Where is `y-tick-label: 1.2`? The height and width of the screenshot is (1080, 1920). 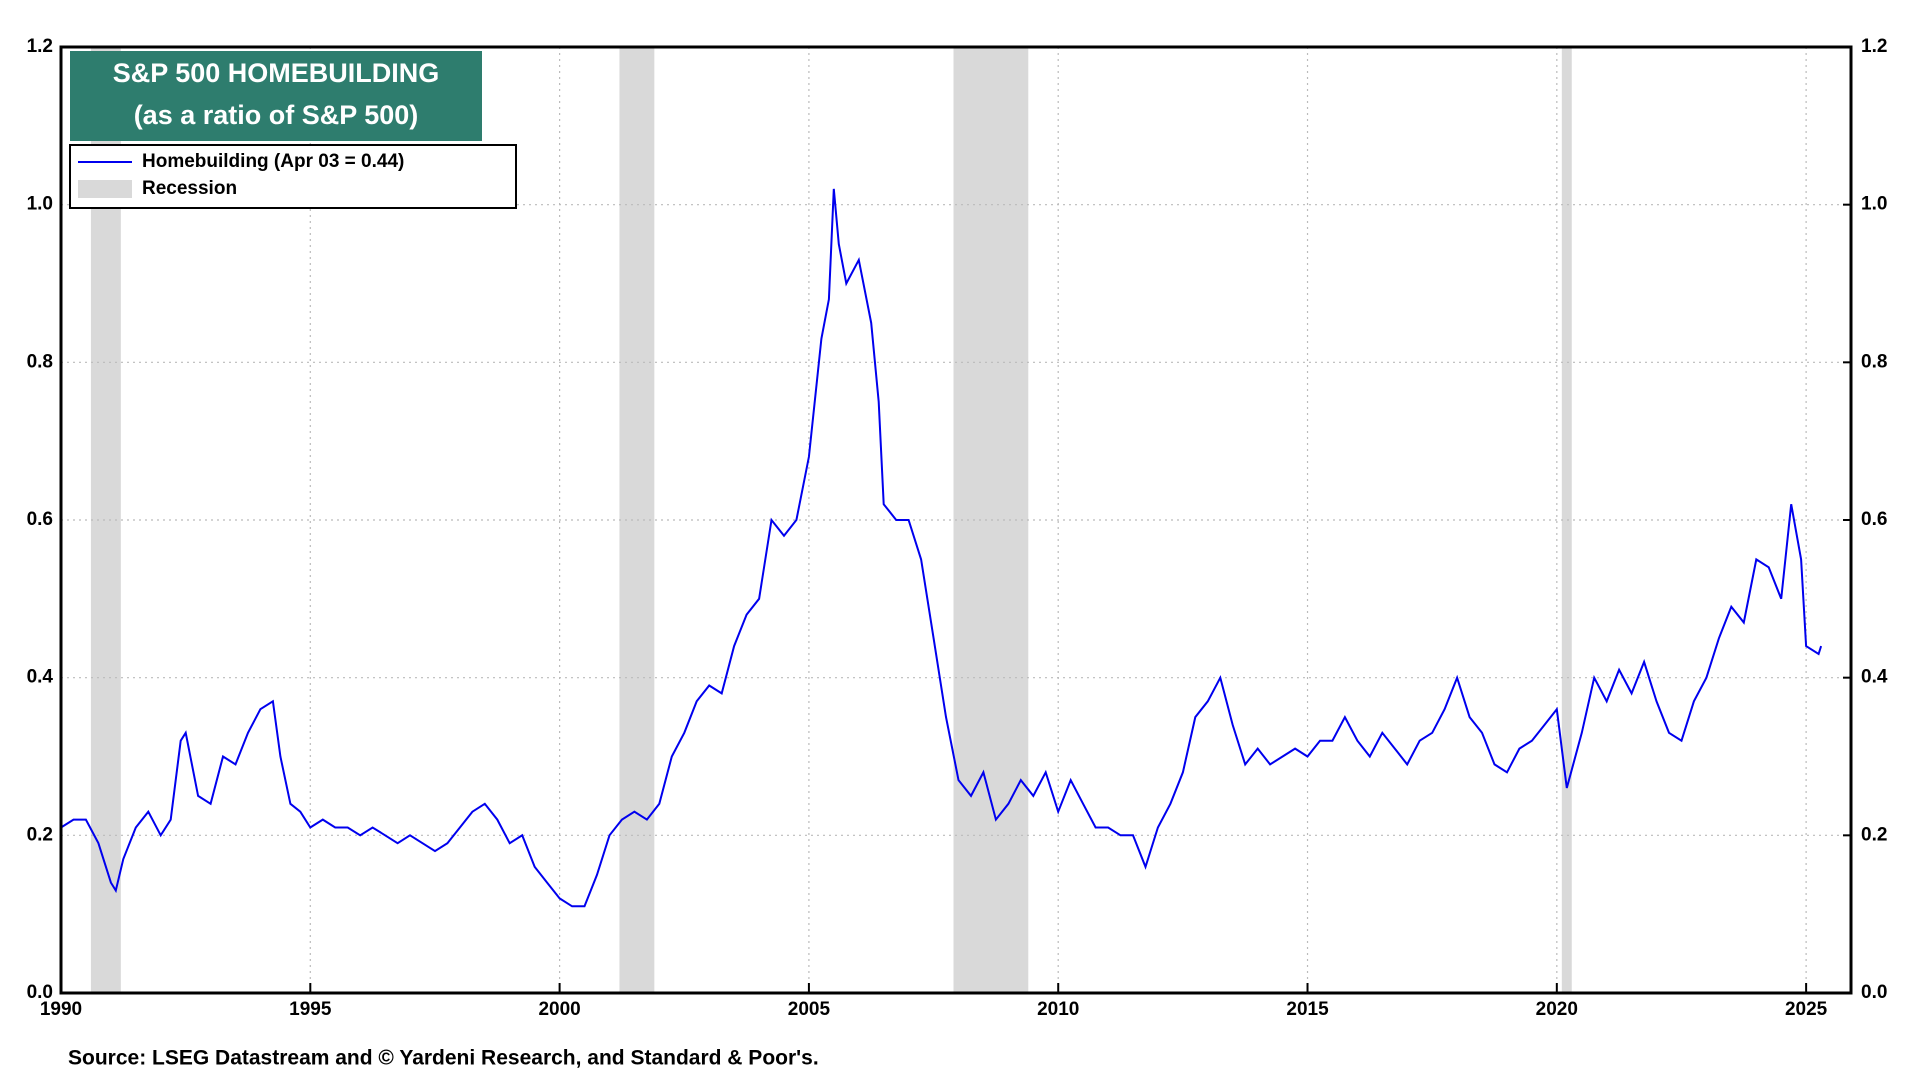 y-tick-label: 1.2 is located at coordinates (40, 46).